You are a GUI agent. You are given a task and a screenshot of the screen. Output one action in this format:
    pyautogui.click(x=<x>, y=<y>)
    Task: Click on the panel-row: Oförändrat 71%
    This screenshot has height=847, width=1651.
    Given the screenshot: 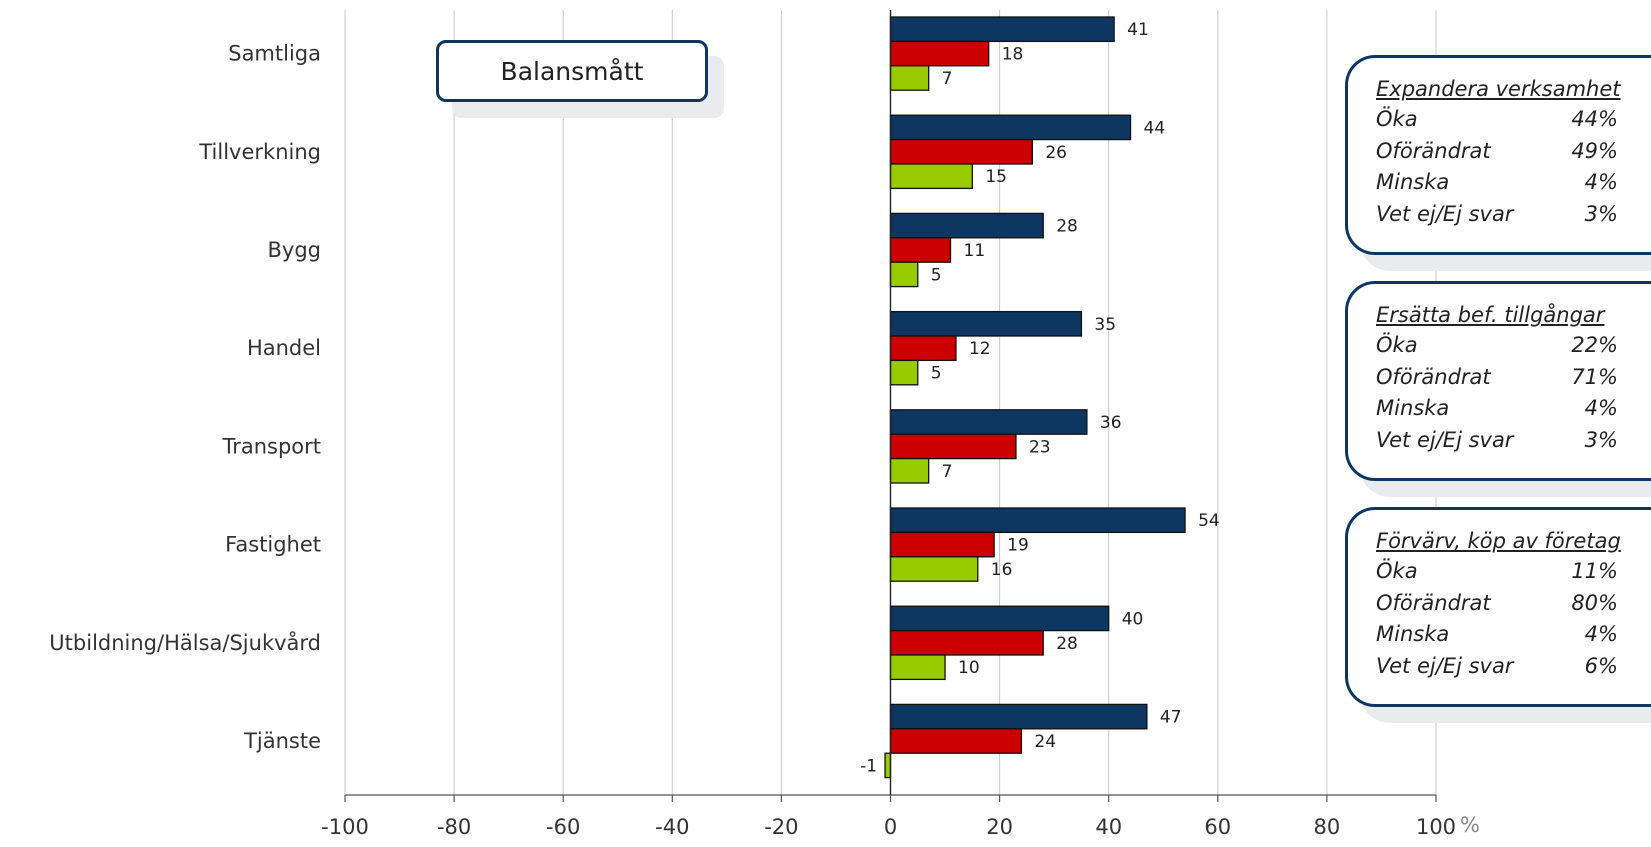 What is the action you would take?
    pyautogui.click(x=1513, y=378)
    